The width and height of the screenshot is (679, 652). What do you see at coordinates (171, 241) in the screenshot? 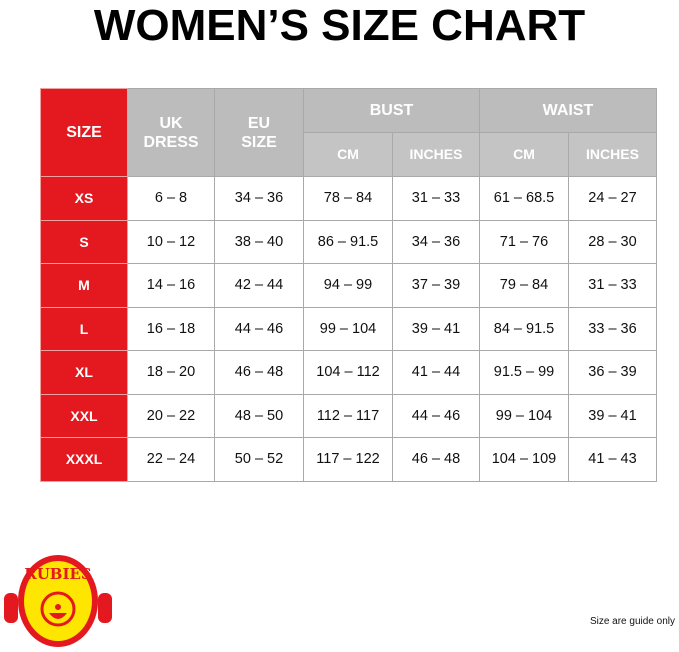
I see `table-cell: 10 – 12` at bounding box center [171, 241].